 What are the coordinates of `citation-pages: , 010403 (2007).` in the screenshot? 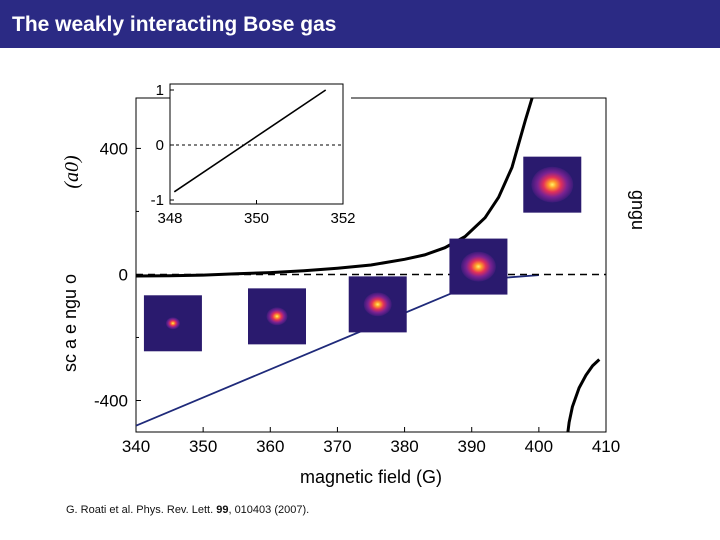 It's located at (269, 510).